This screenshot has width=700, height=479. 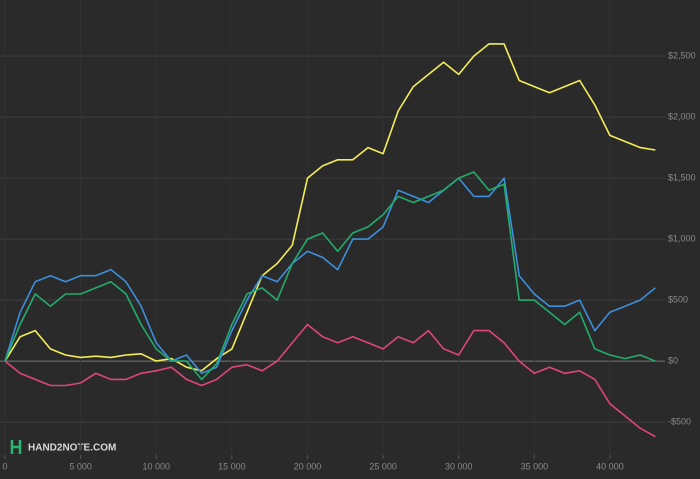 What do you see at coordinates (679, 421) in the screenshot?
I see `y-tick-label: -$500` at bounding box center [679, 421].